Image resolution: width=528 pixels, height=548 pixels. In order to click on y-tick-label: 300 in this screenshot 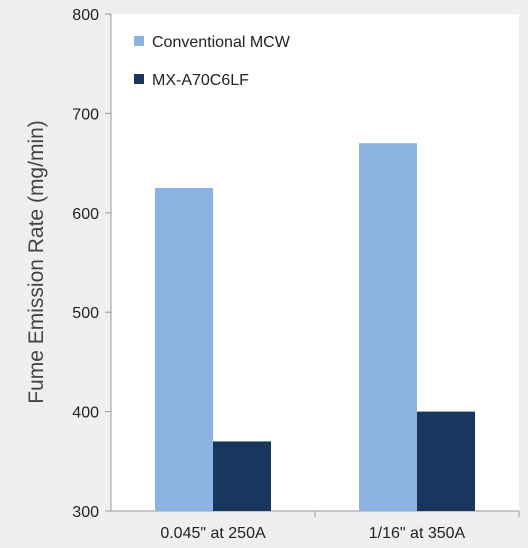, I will do `click(85, 512)`.